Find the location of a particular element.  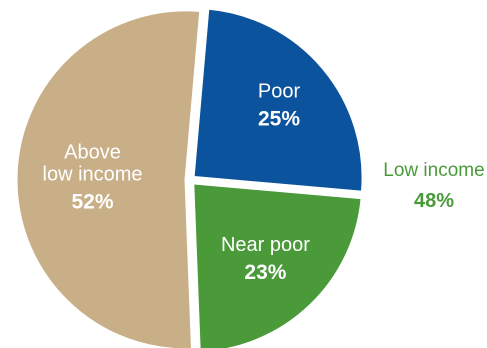

slice-value-near-poor: 23% is located at coordinates (265, 272).